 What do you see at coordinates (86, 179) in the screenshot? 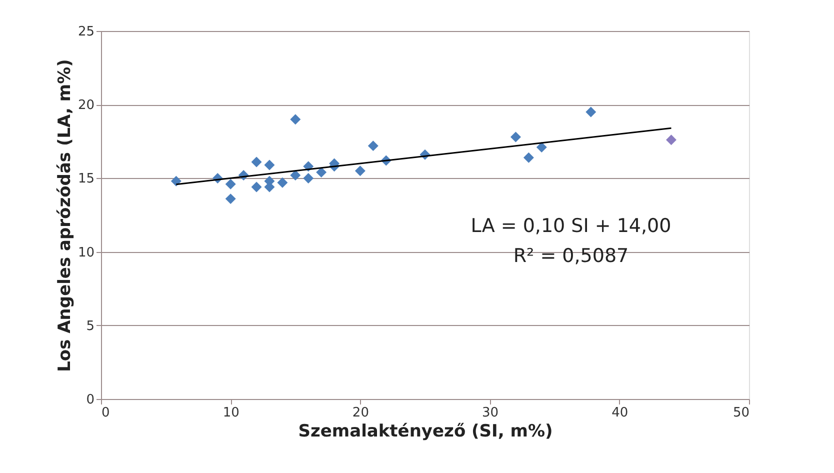
I see `y-tick-label: 15` at bounding box center [86, 179].